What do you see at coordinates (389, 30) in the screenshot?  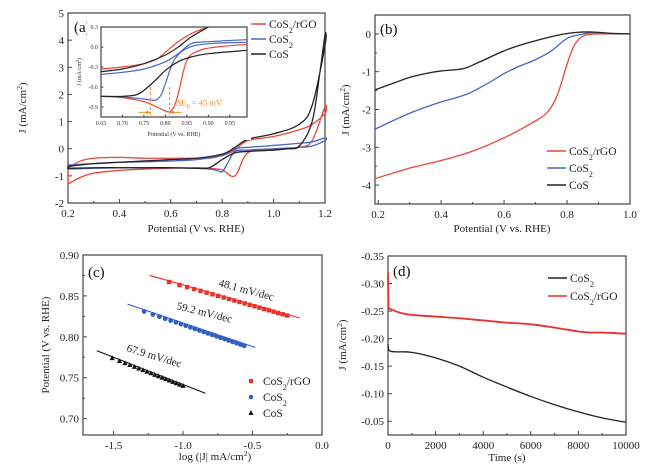 I see `panel-label: (b)` at bounding box center [389, 30].